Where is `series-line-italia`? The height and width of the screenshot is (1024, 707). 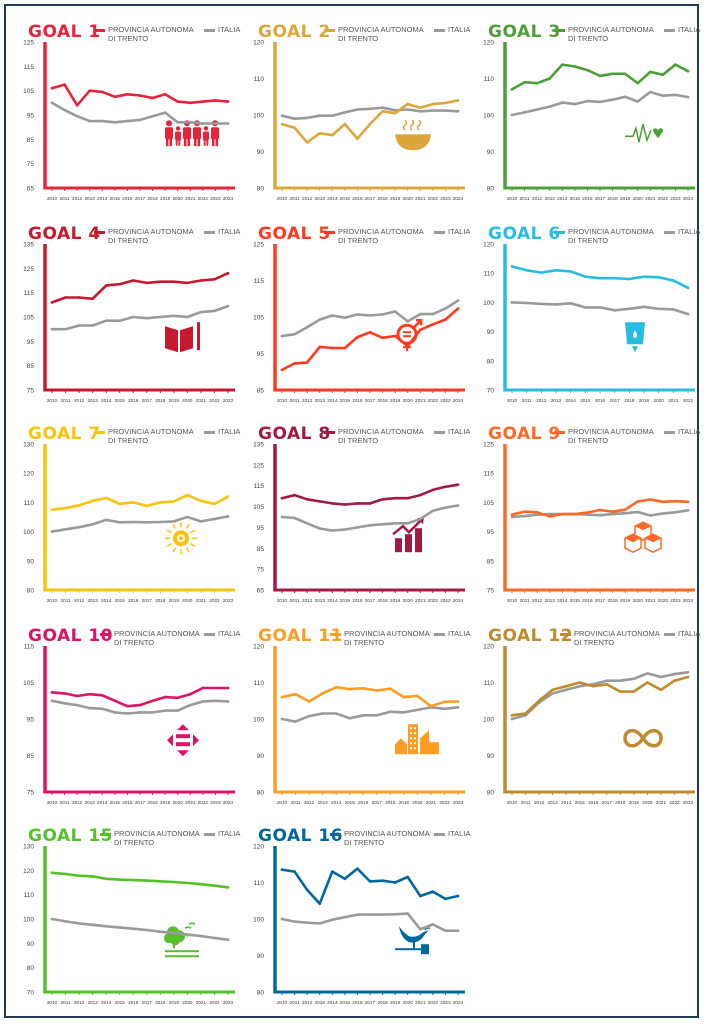
series-line-italia is located at coordinates (140, 524).